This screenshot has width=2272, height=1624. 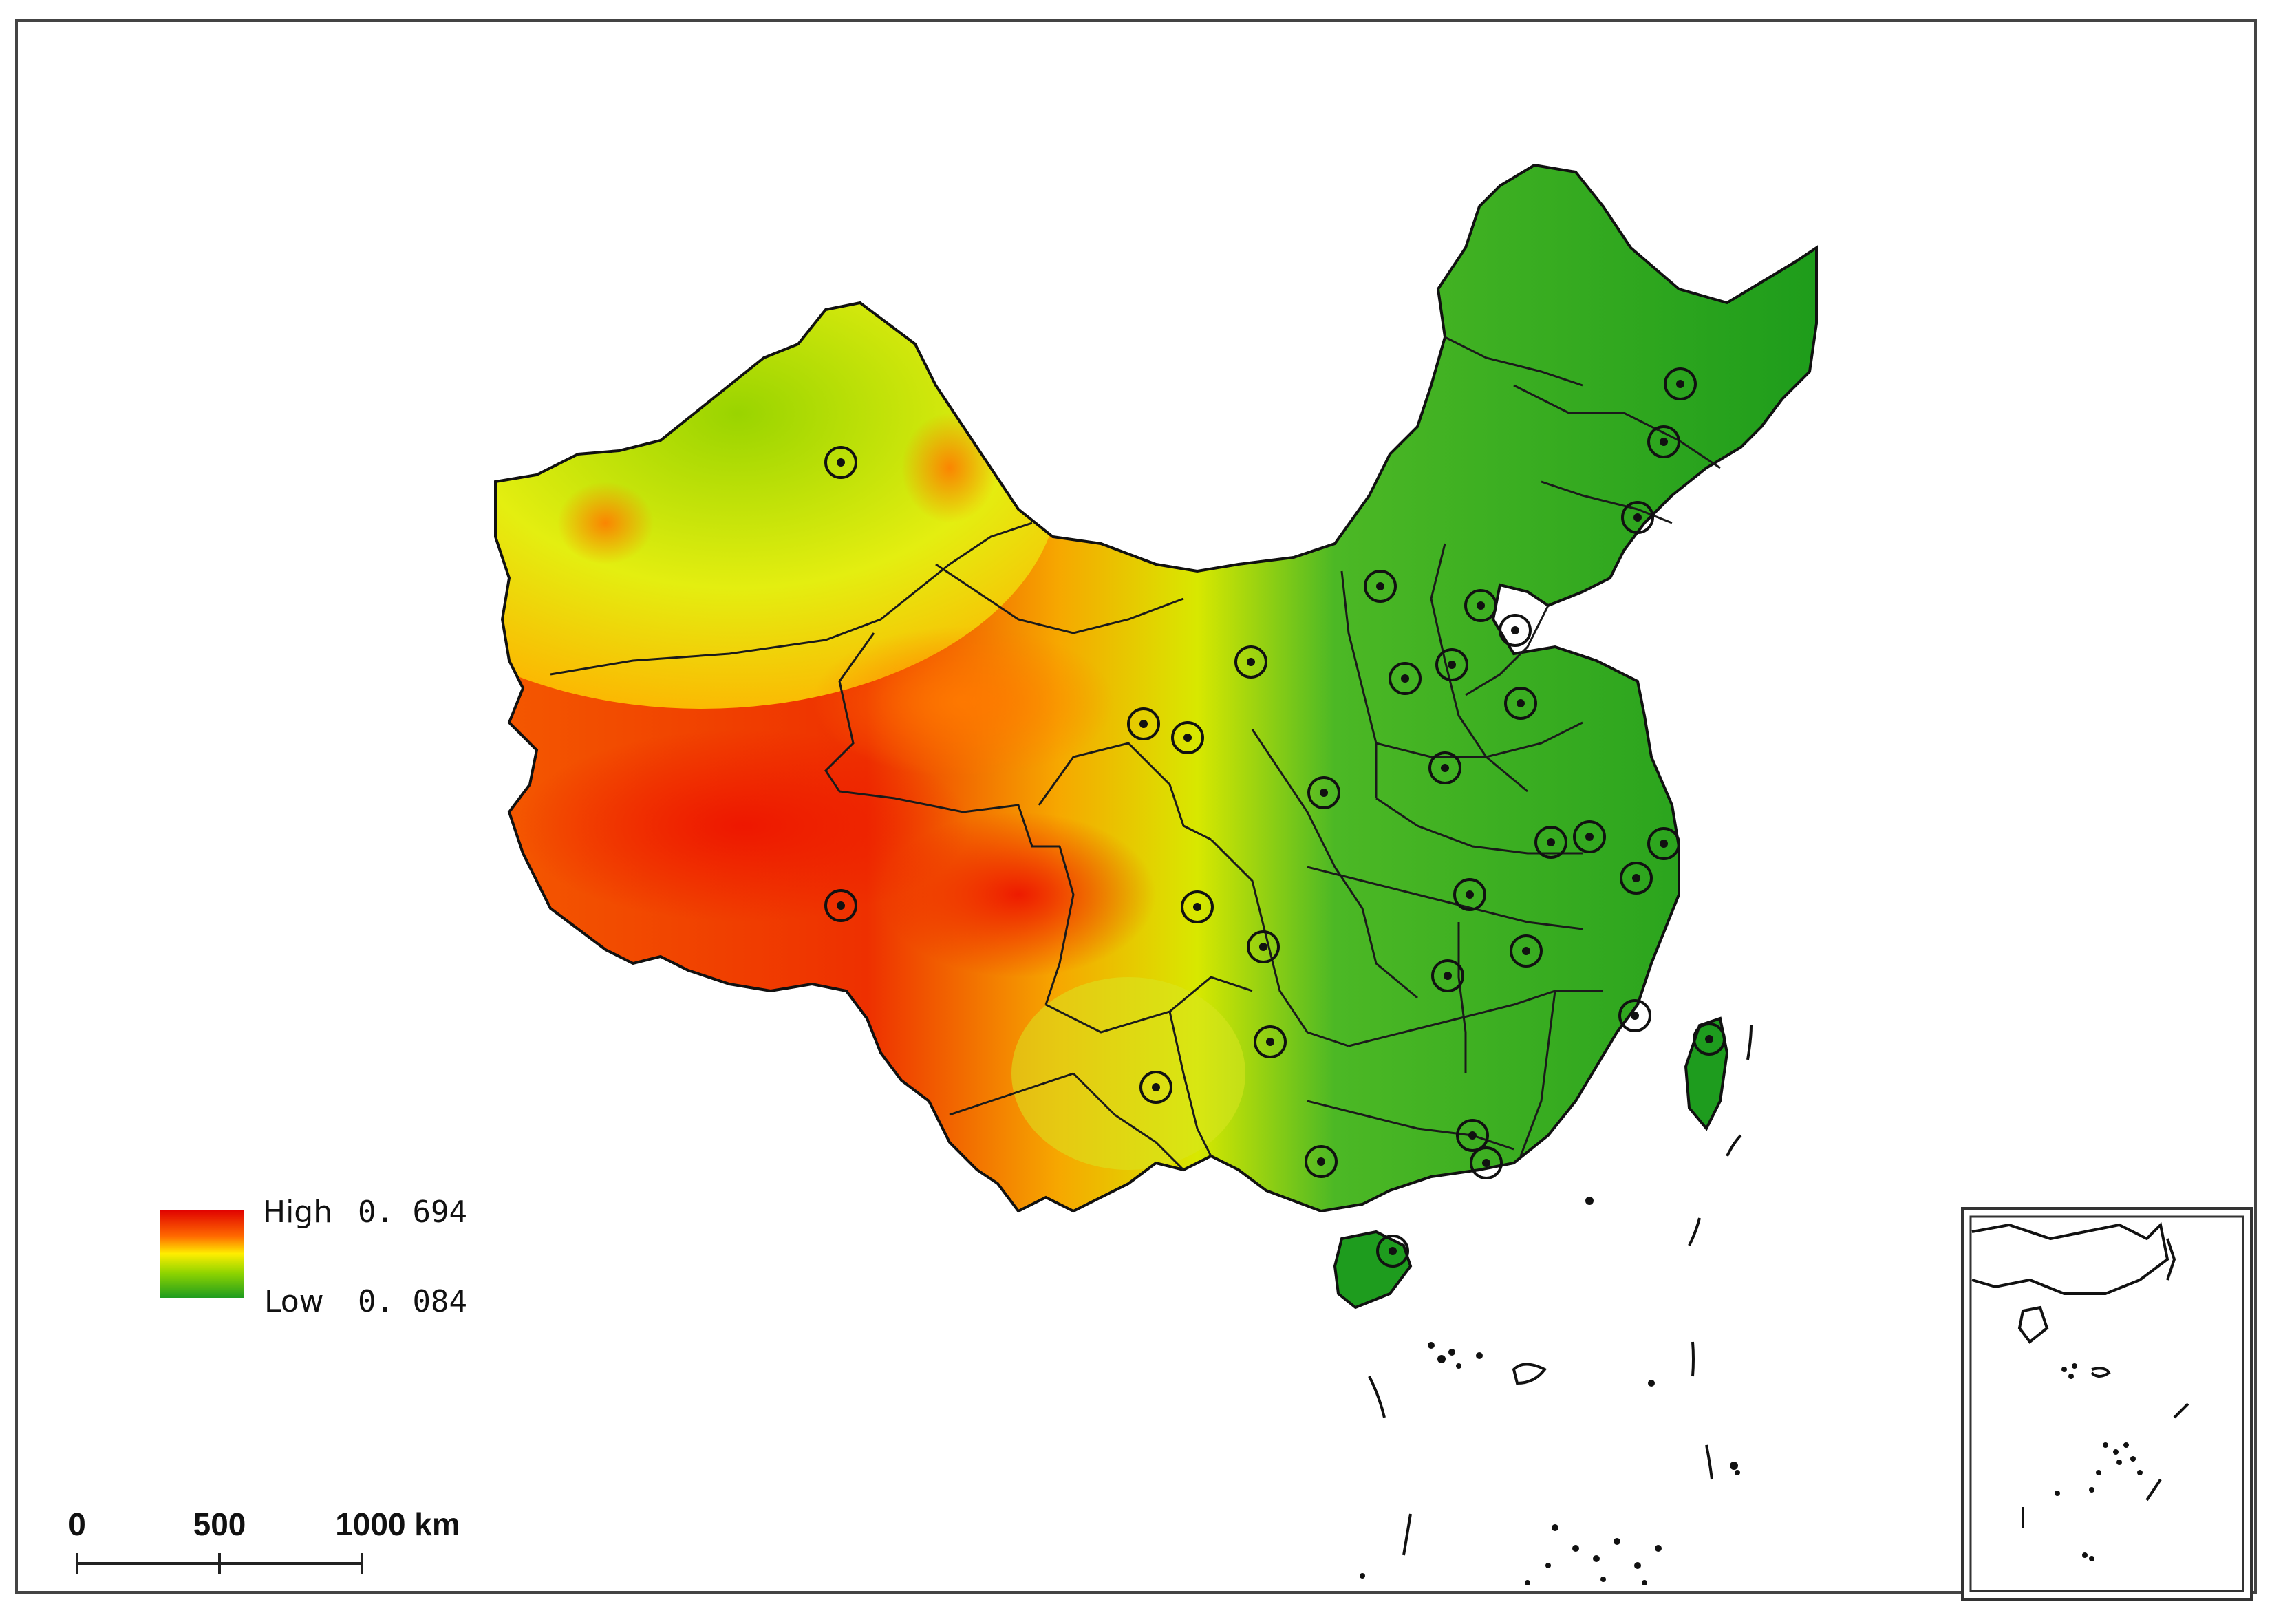 What do you see at coordinates (1550, 1391) in the screenshot?
I see `island-dots` at bounding box center [1550, 1391].